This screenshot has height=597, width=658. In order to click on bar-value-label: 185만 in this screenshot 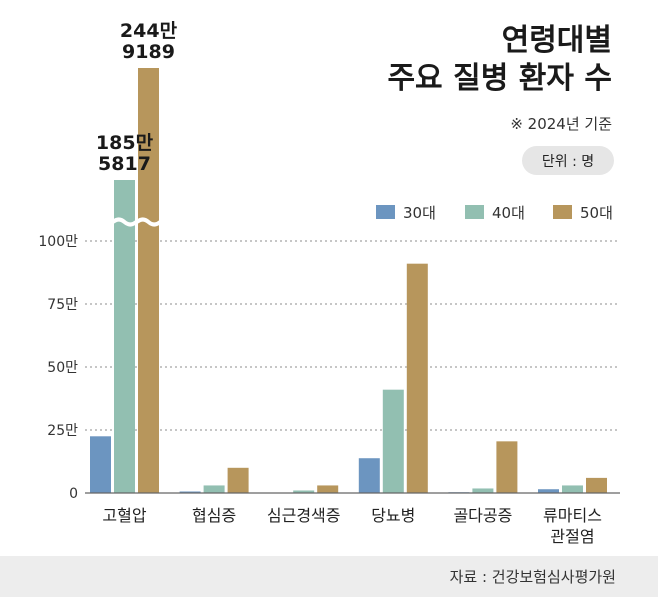, I will do `click(125, 143)`.